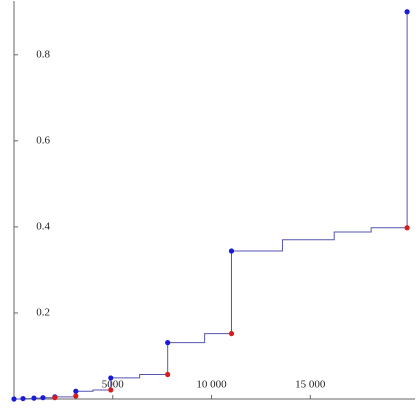 The height and width of the screenshot is (416, 417). Describe the element at coordinates (310, 385) in the screenshot. I see `x-tick-label: 15 000` at that location.